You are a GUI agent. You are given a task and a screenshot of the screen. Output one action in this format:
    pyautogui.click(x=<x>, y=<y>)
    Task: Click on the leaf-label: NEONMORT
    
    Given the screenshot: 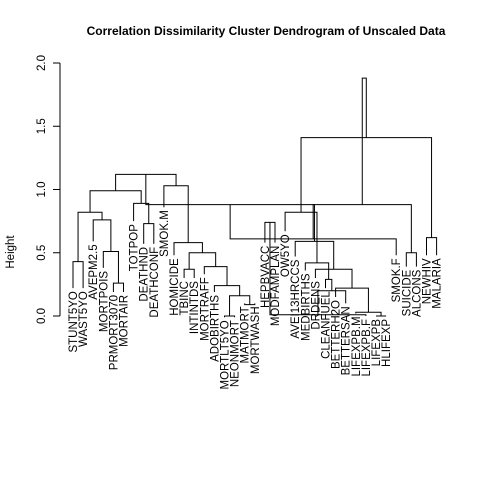 What is the action you would take?
    pyautogui.click(x=236, y=353)
    